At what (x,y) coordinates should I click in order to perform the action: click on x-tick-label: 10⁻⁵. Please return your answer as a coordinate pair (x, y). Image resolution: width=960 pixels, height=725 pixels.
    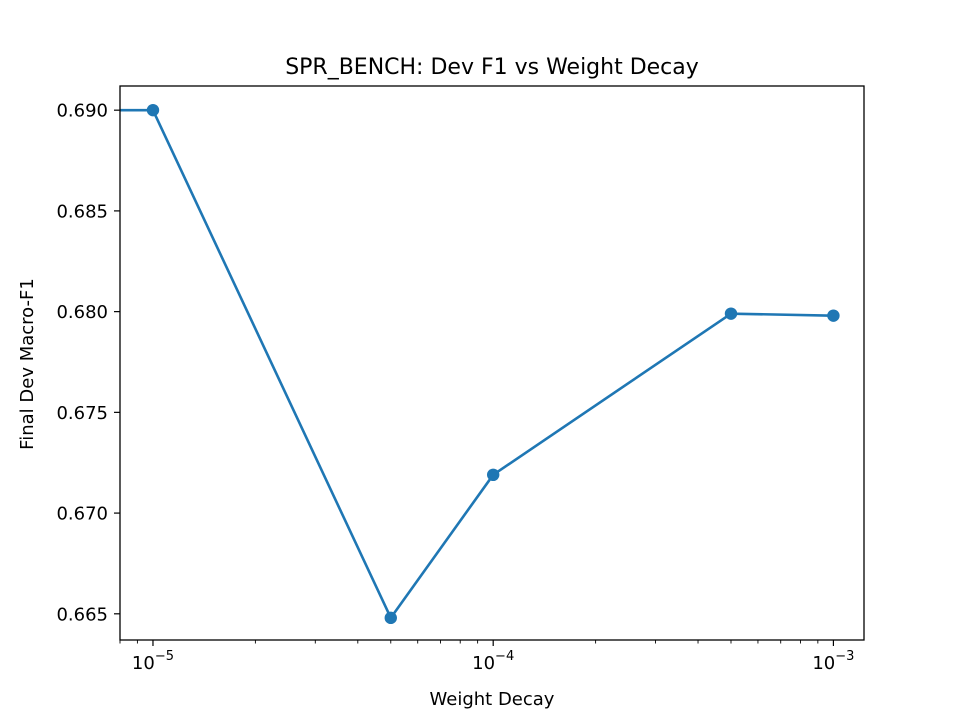
    Looking at the image, I should click on (153, 661).